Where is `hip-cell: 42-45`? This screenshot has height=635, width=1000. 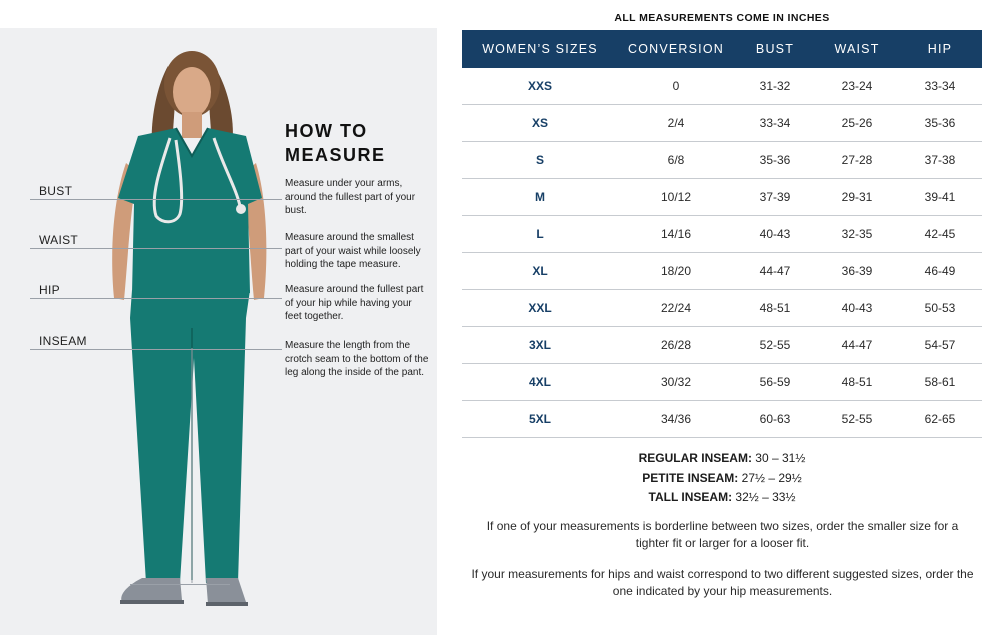 hip-cell: 42-45 is located at coordinates (940, 234).